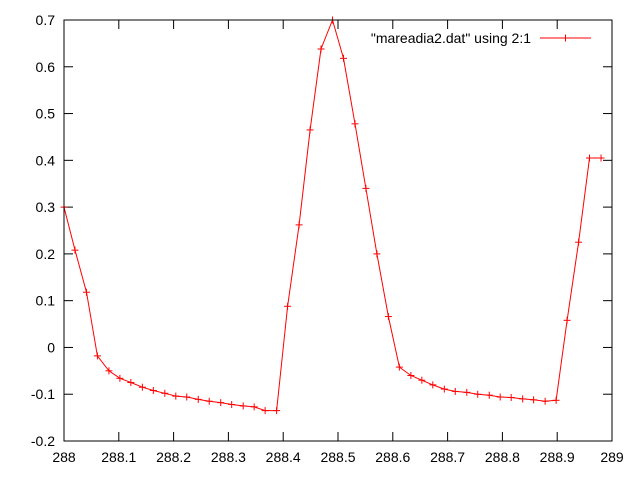 The height and width of the screenshot is (485, 640). I want to click on legend-marker, so click(565, 38).